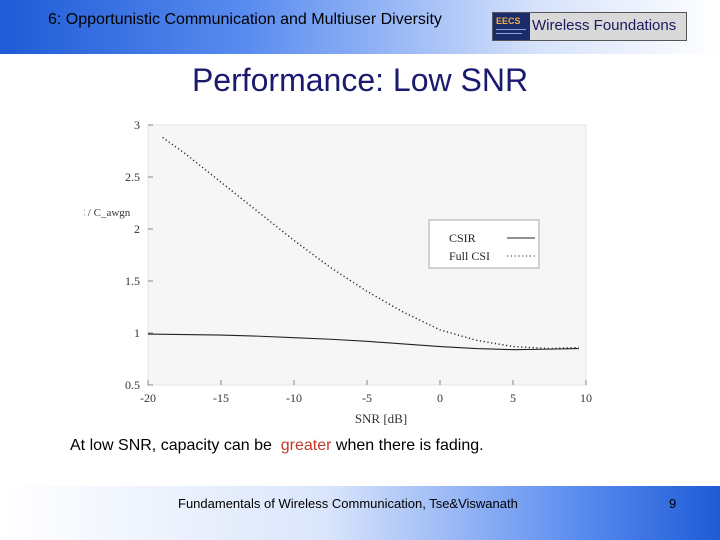 This screenshot has width=720, height=540. I want to click on y-tick-label: 1, so click(137, 333).